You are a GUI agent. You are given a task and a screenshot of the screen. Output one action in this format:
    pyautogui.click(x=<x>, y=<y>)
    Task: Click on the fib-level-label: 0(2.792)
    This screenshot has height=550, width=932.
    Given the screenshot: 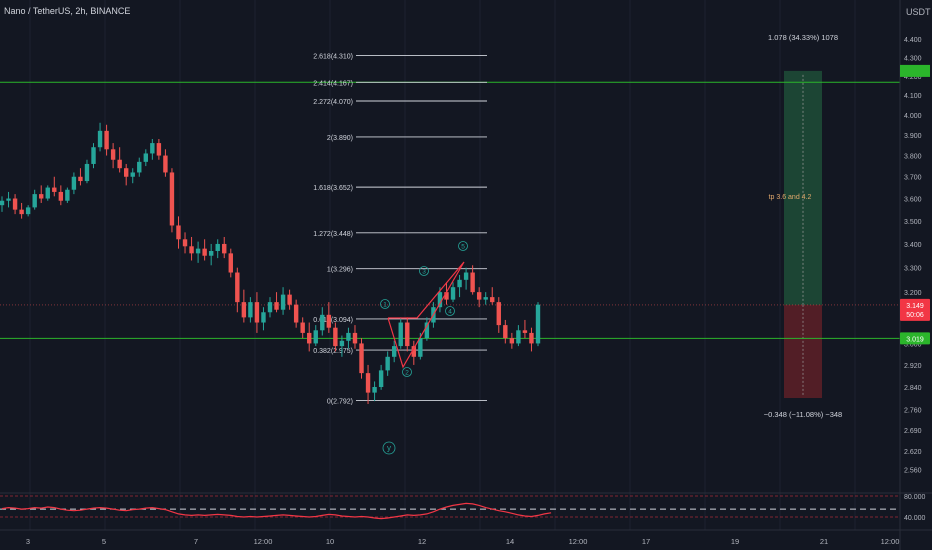 What is the action you would take?
    pyautogui.click(x=340, y=402)
    